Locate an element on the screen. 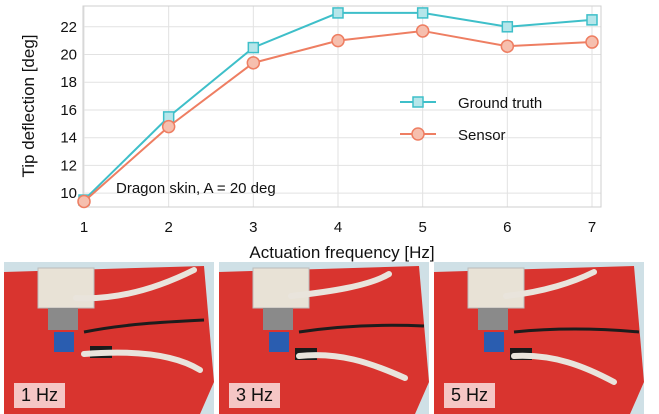 Image resolution: width=659 pixels, height=414 pixels. x-tick-label: 2 is located at coordinates (168, 227).